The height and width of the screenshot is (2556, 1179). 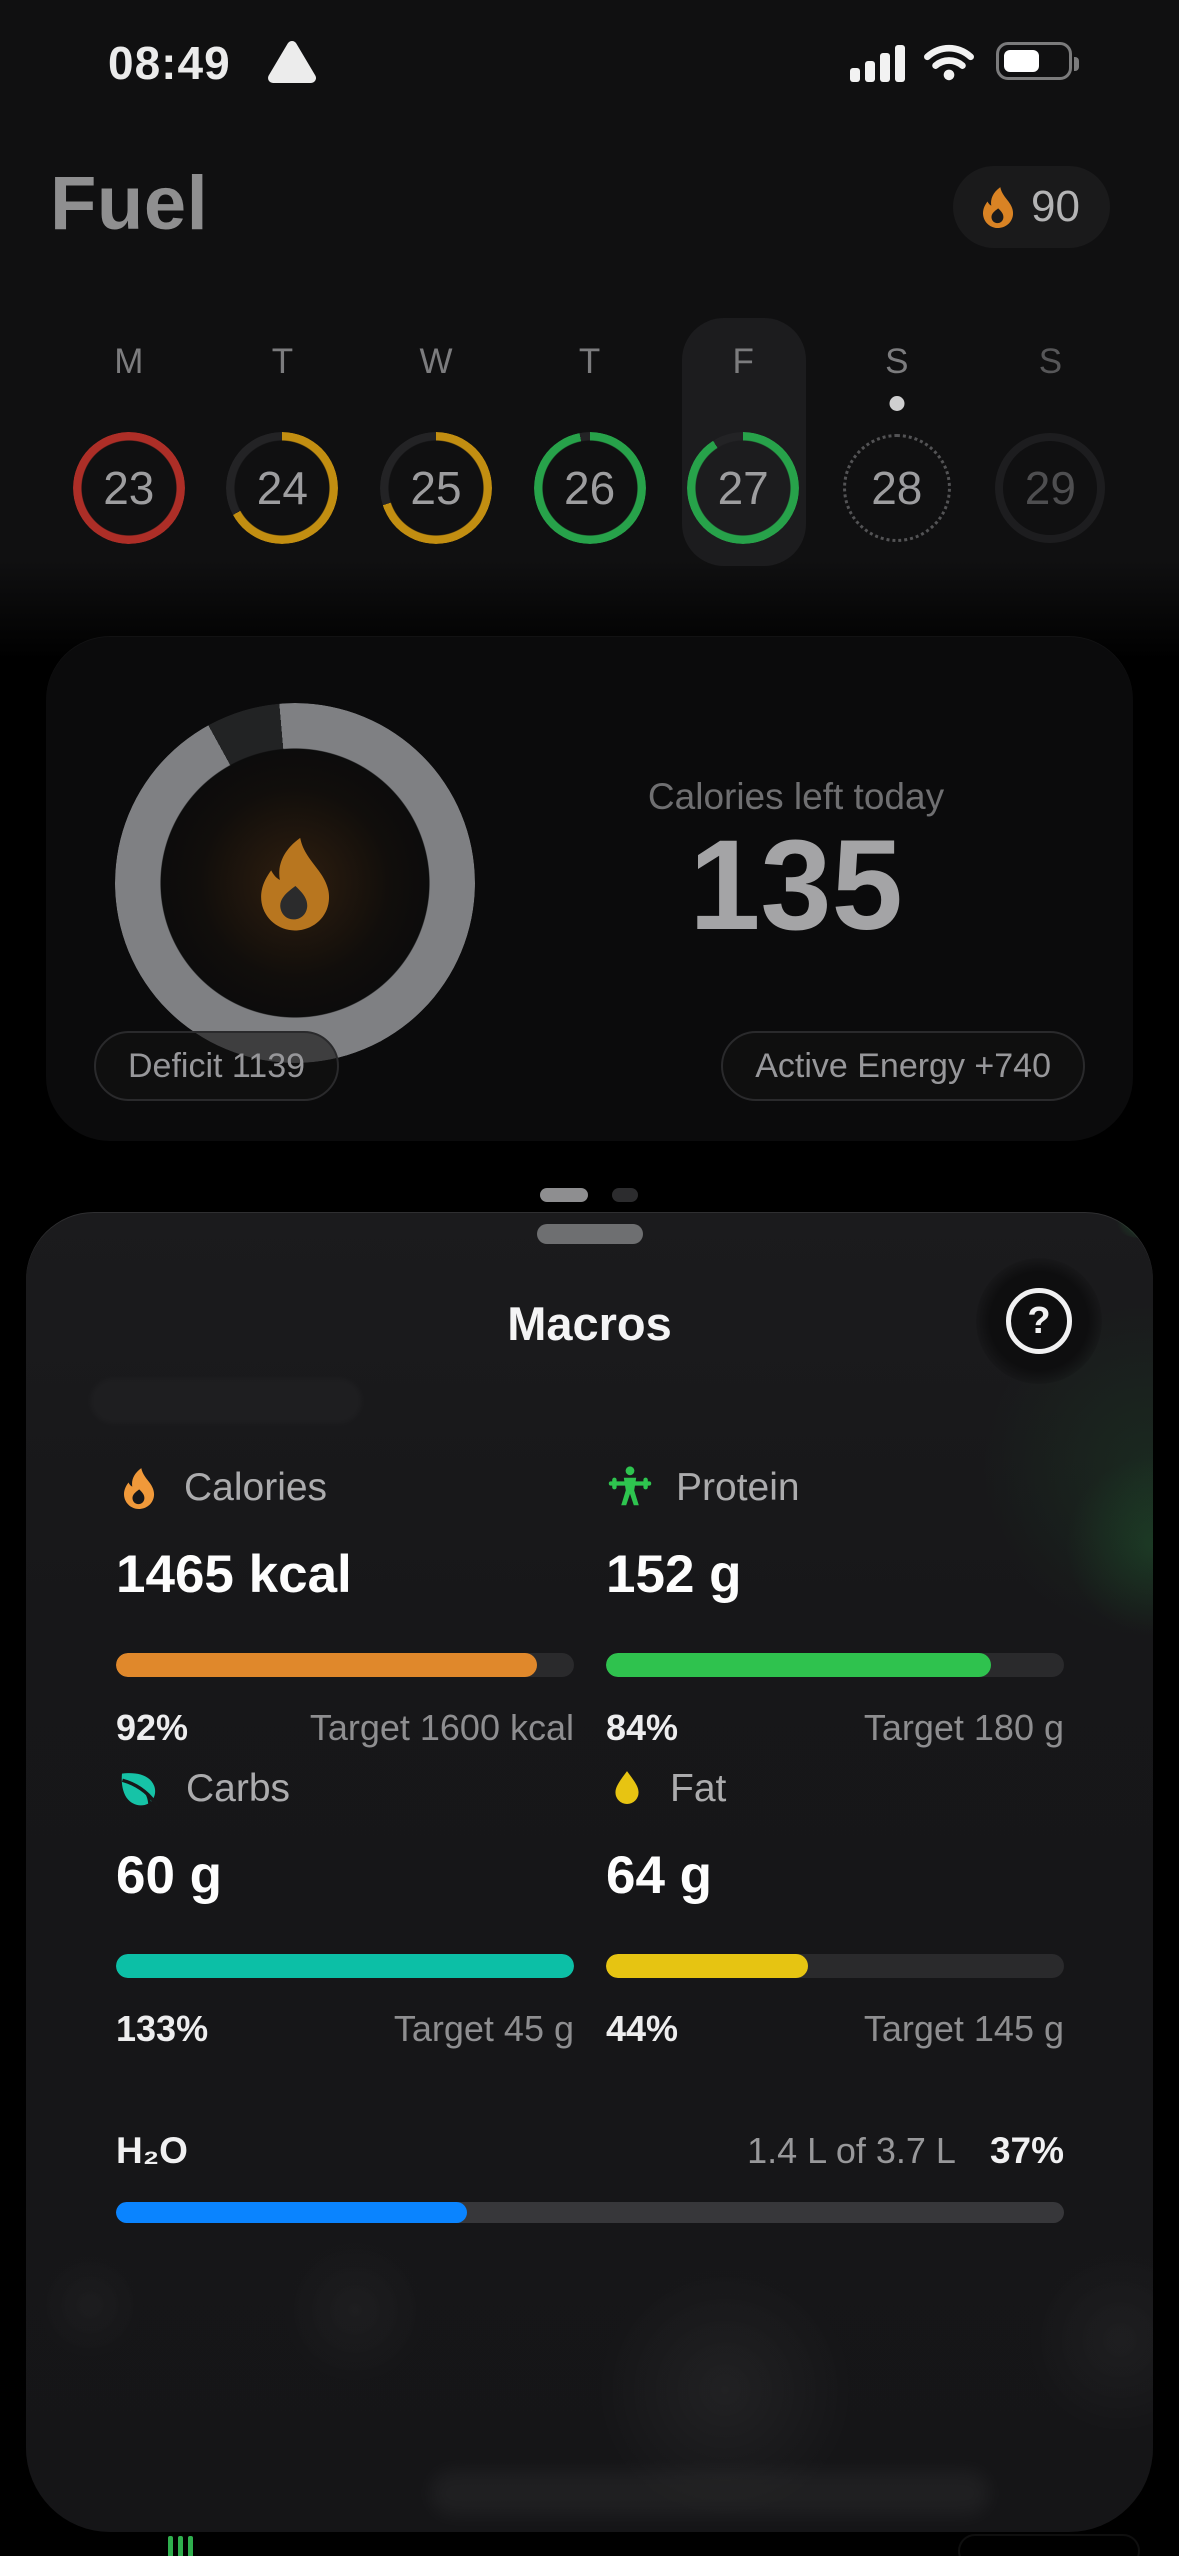 What do you see at coordinates (949, 63) in the screenshot?
I see `wifi-icon` at bounding box center [949, 63].